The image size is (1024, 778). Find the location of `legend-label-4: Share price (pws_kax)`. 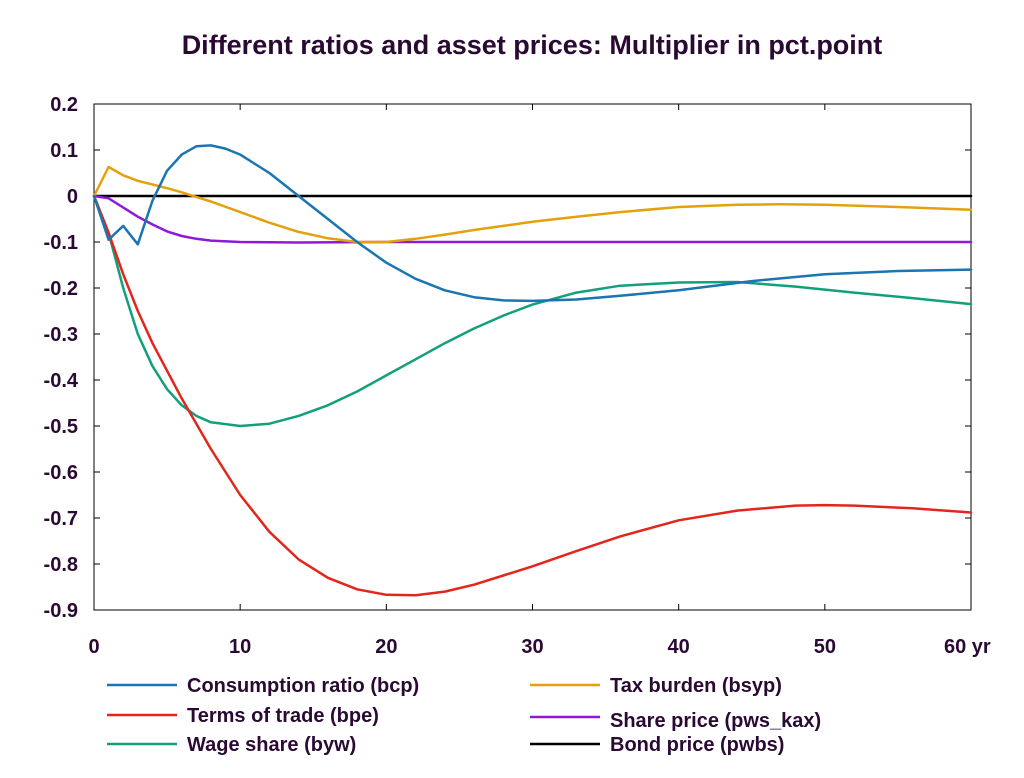

legend-label-4: Share price (pws_kax) is located at coordinates (715, 721).